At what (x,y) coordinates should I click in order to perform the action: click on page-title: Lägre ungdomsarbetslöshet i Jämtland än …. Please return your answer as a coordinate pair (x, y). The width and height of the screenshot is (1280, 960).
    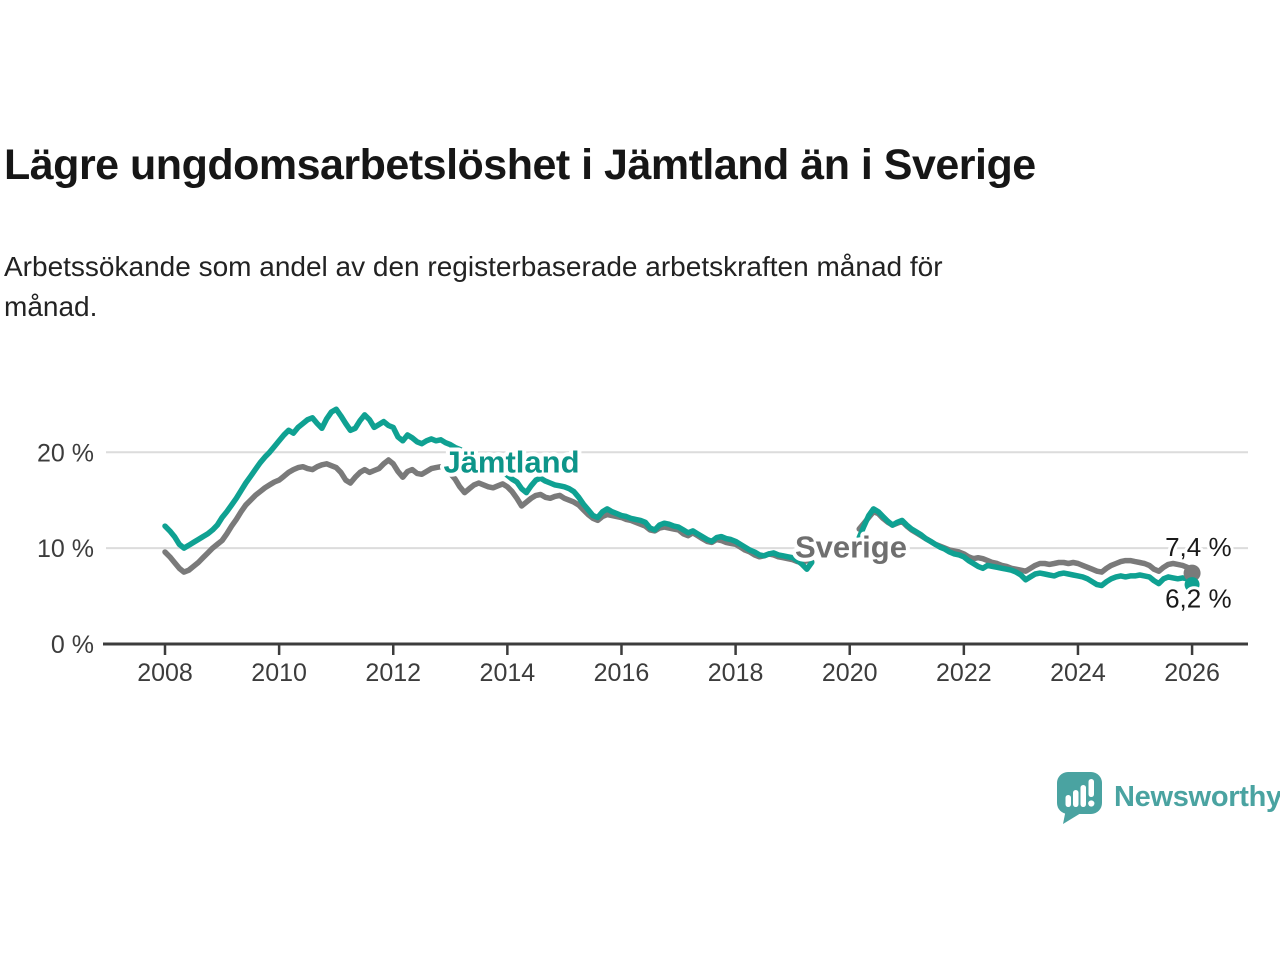
    Looking at the image, I should click on (520, 165).